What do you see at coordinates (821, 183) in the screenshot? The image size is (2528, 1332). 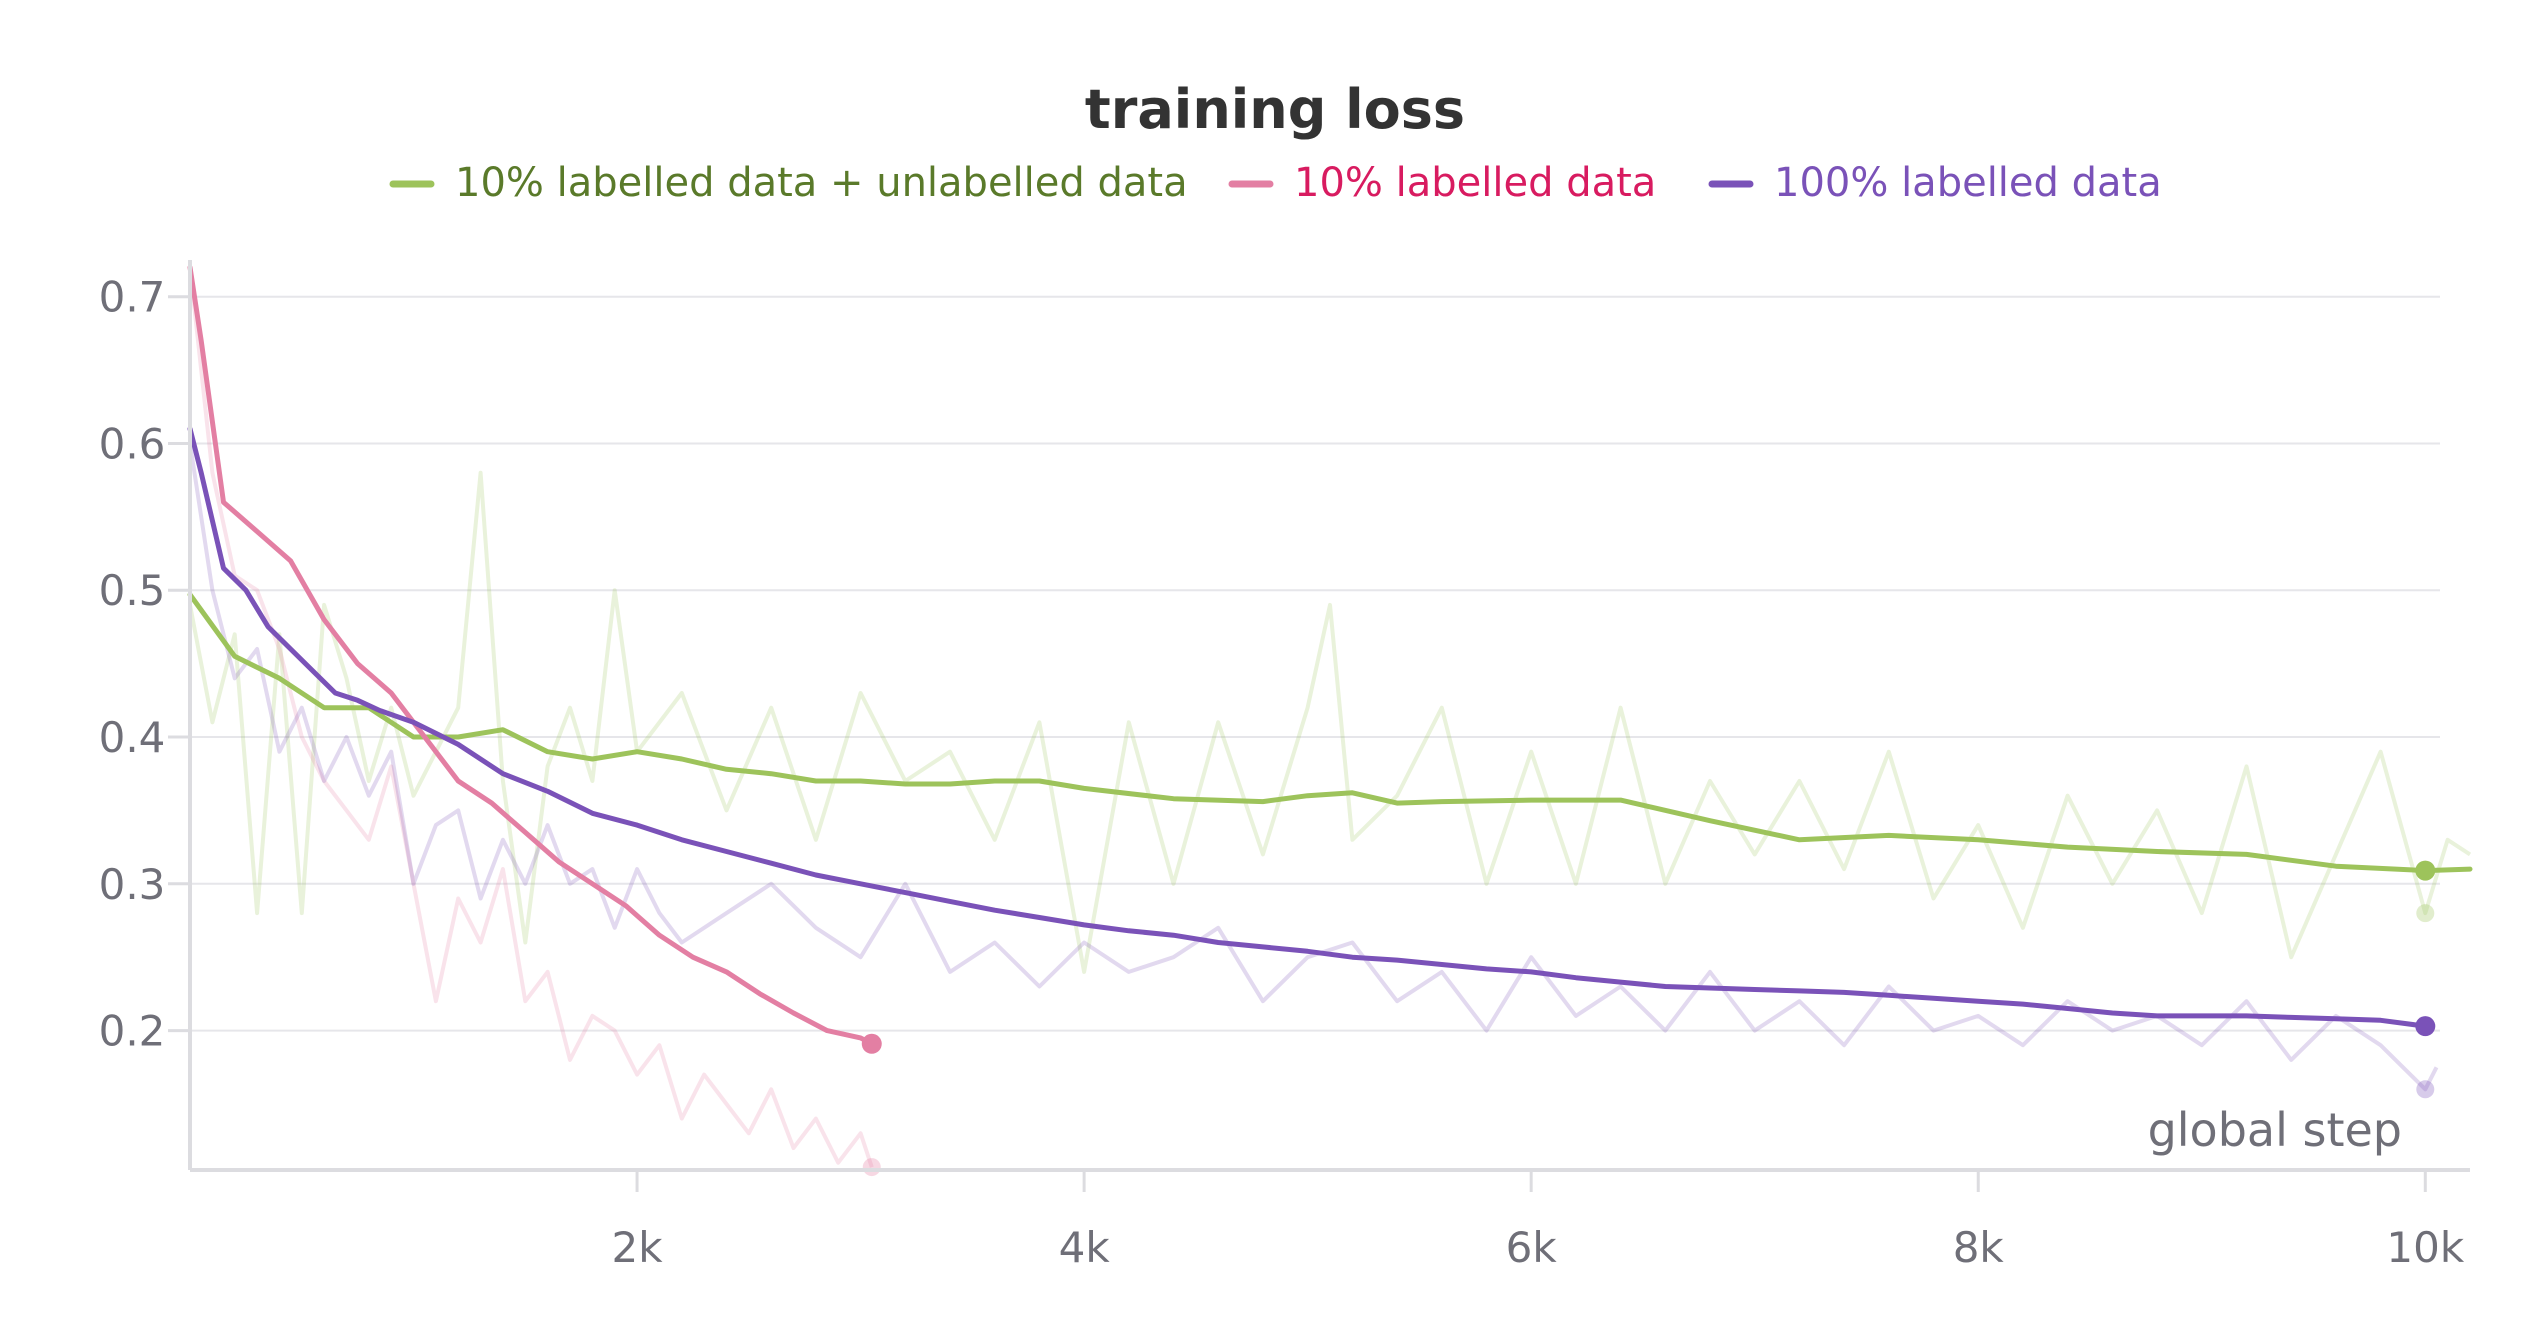 I see `legend-label: 10% labelled data + unlabelled data` at bounding box center [821, 183].